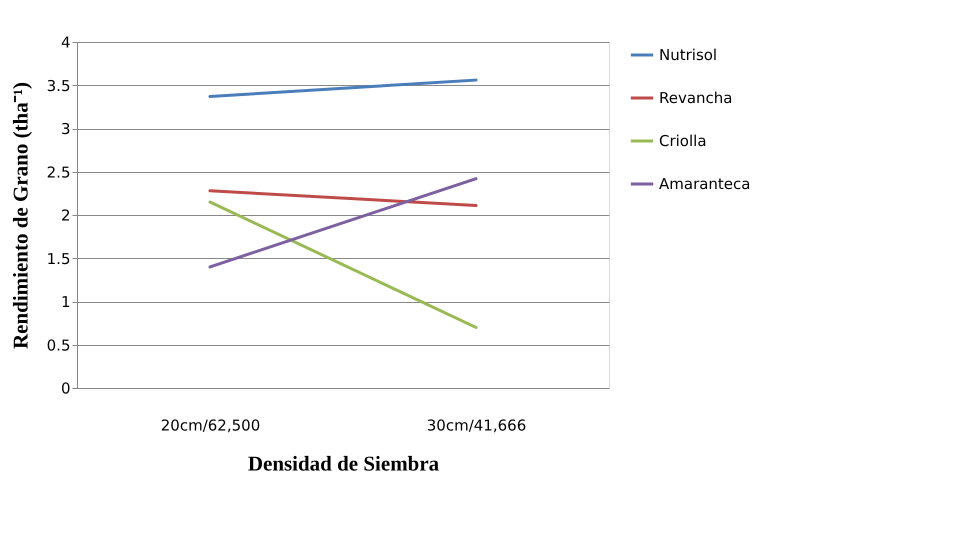 The image size is (961, 557). Describe the element at coordinates (65, 215) in the screenshot. I see `y-tick-label: 2` at that location.